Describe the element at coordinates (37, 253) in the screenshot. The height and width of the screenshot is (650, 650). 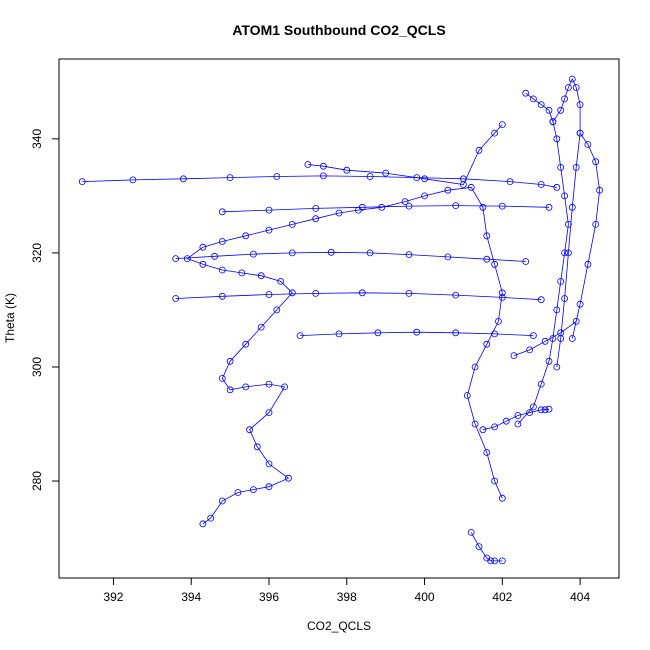
I see `y-tick-label-2: 320` at that location.